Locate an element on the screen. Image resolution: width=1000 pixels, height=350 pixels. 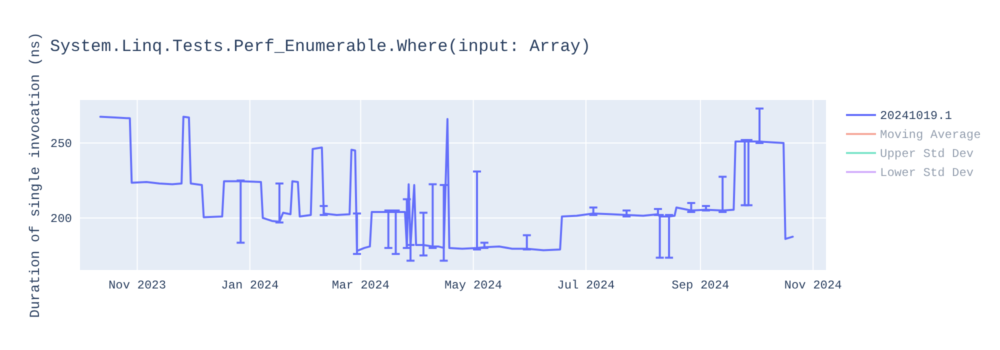
legend-label: 20241019.1 is located at coordinates (916, 116).